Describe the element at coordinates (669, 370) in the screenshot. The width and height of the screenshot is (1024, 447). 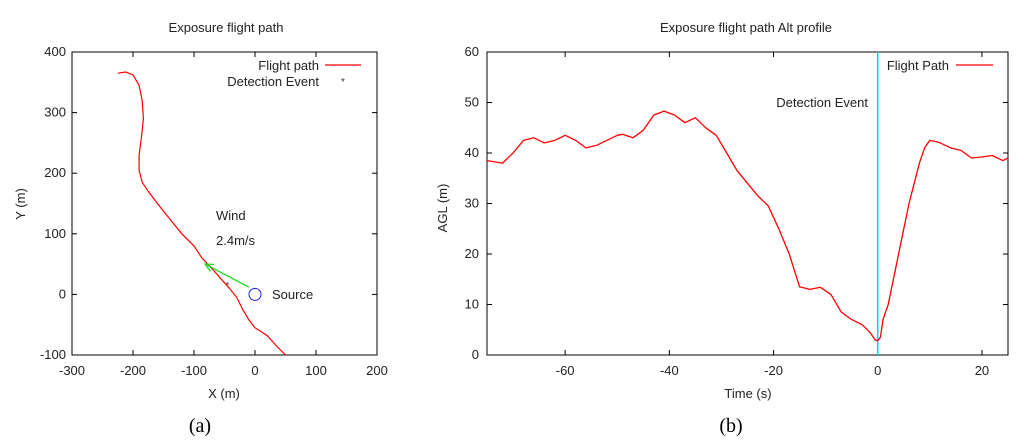
I see `chart-b-x-tick-label: -40` at that location.